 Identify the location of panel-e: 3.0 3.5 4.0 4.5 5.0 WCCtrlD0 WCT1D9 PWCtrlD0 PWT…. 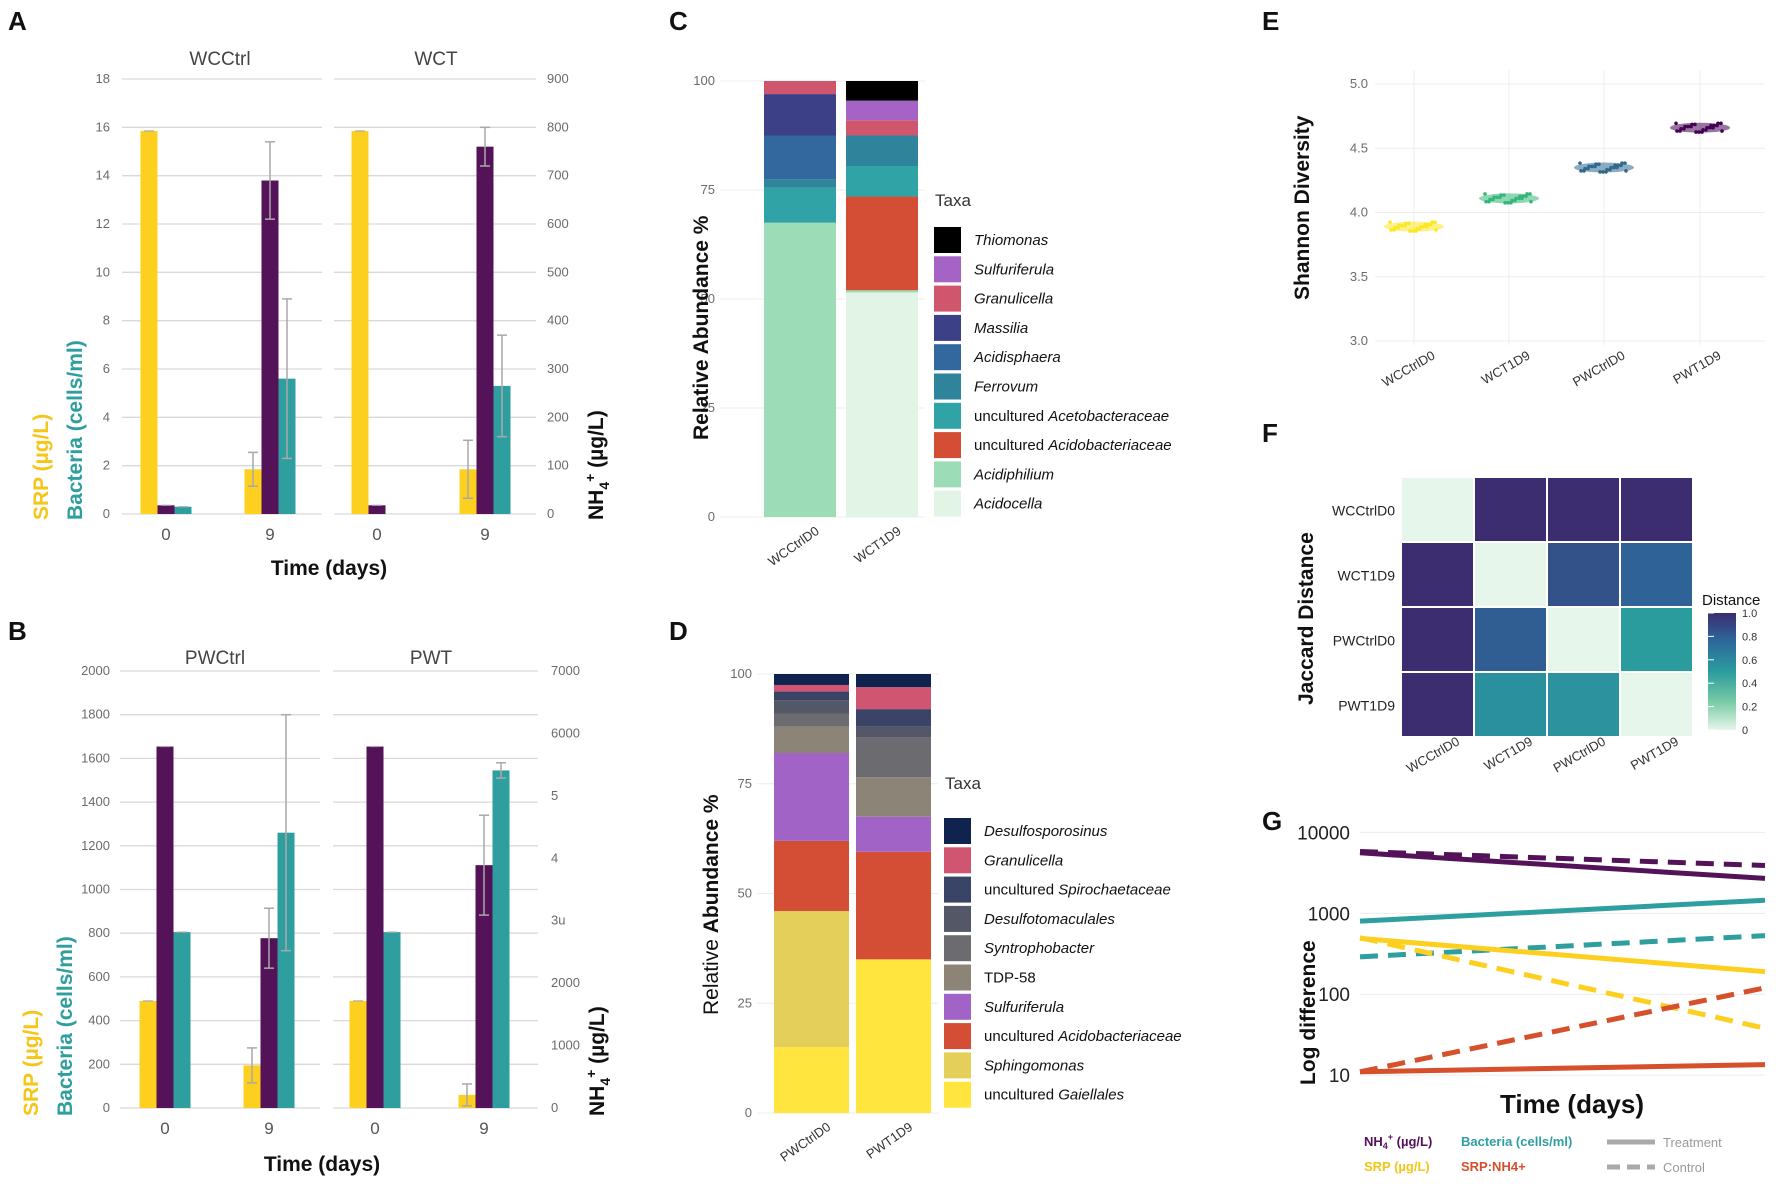
(1528, 230).